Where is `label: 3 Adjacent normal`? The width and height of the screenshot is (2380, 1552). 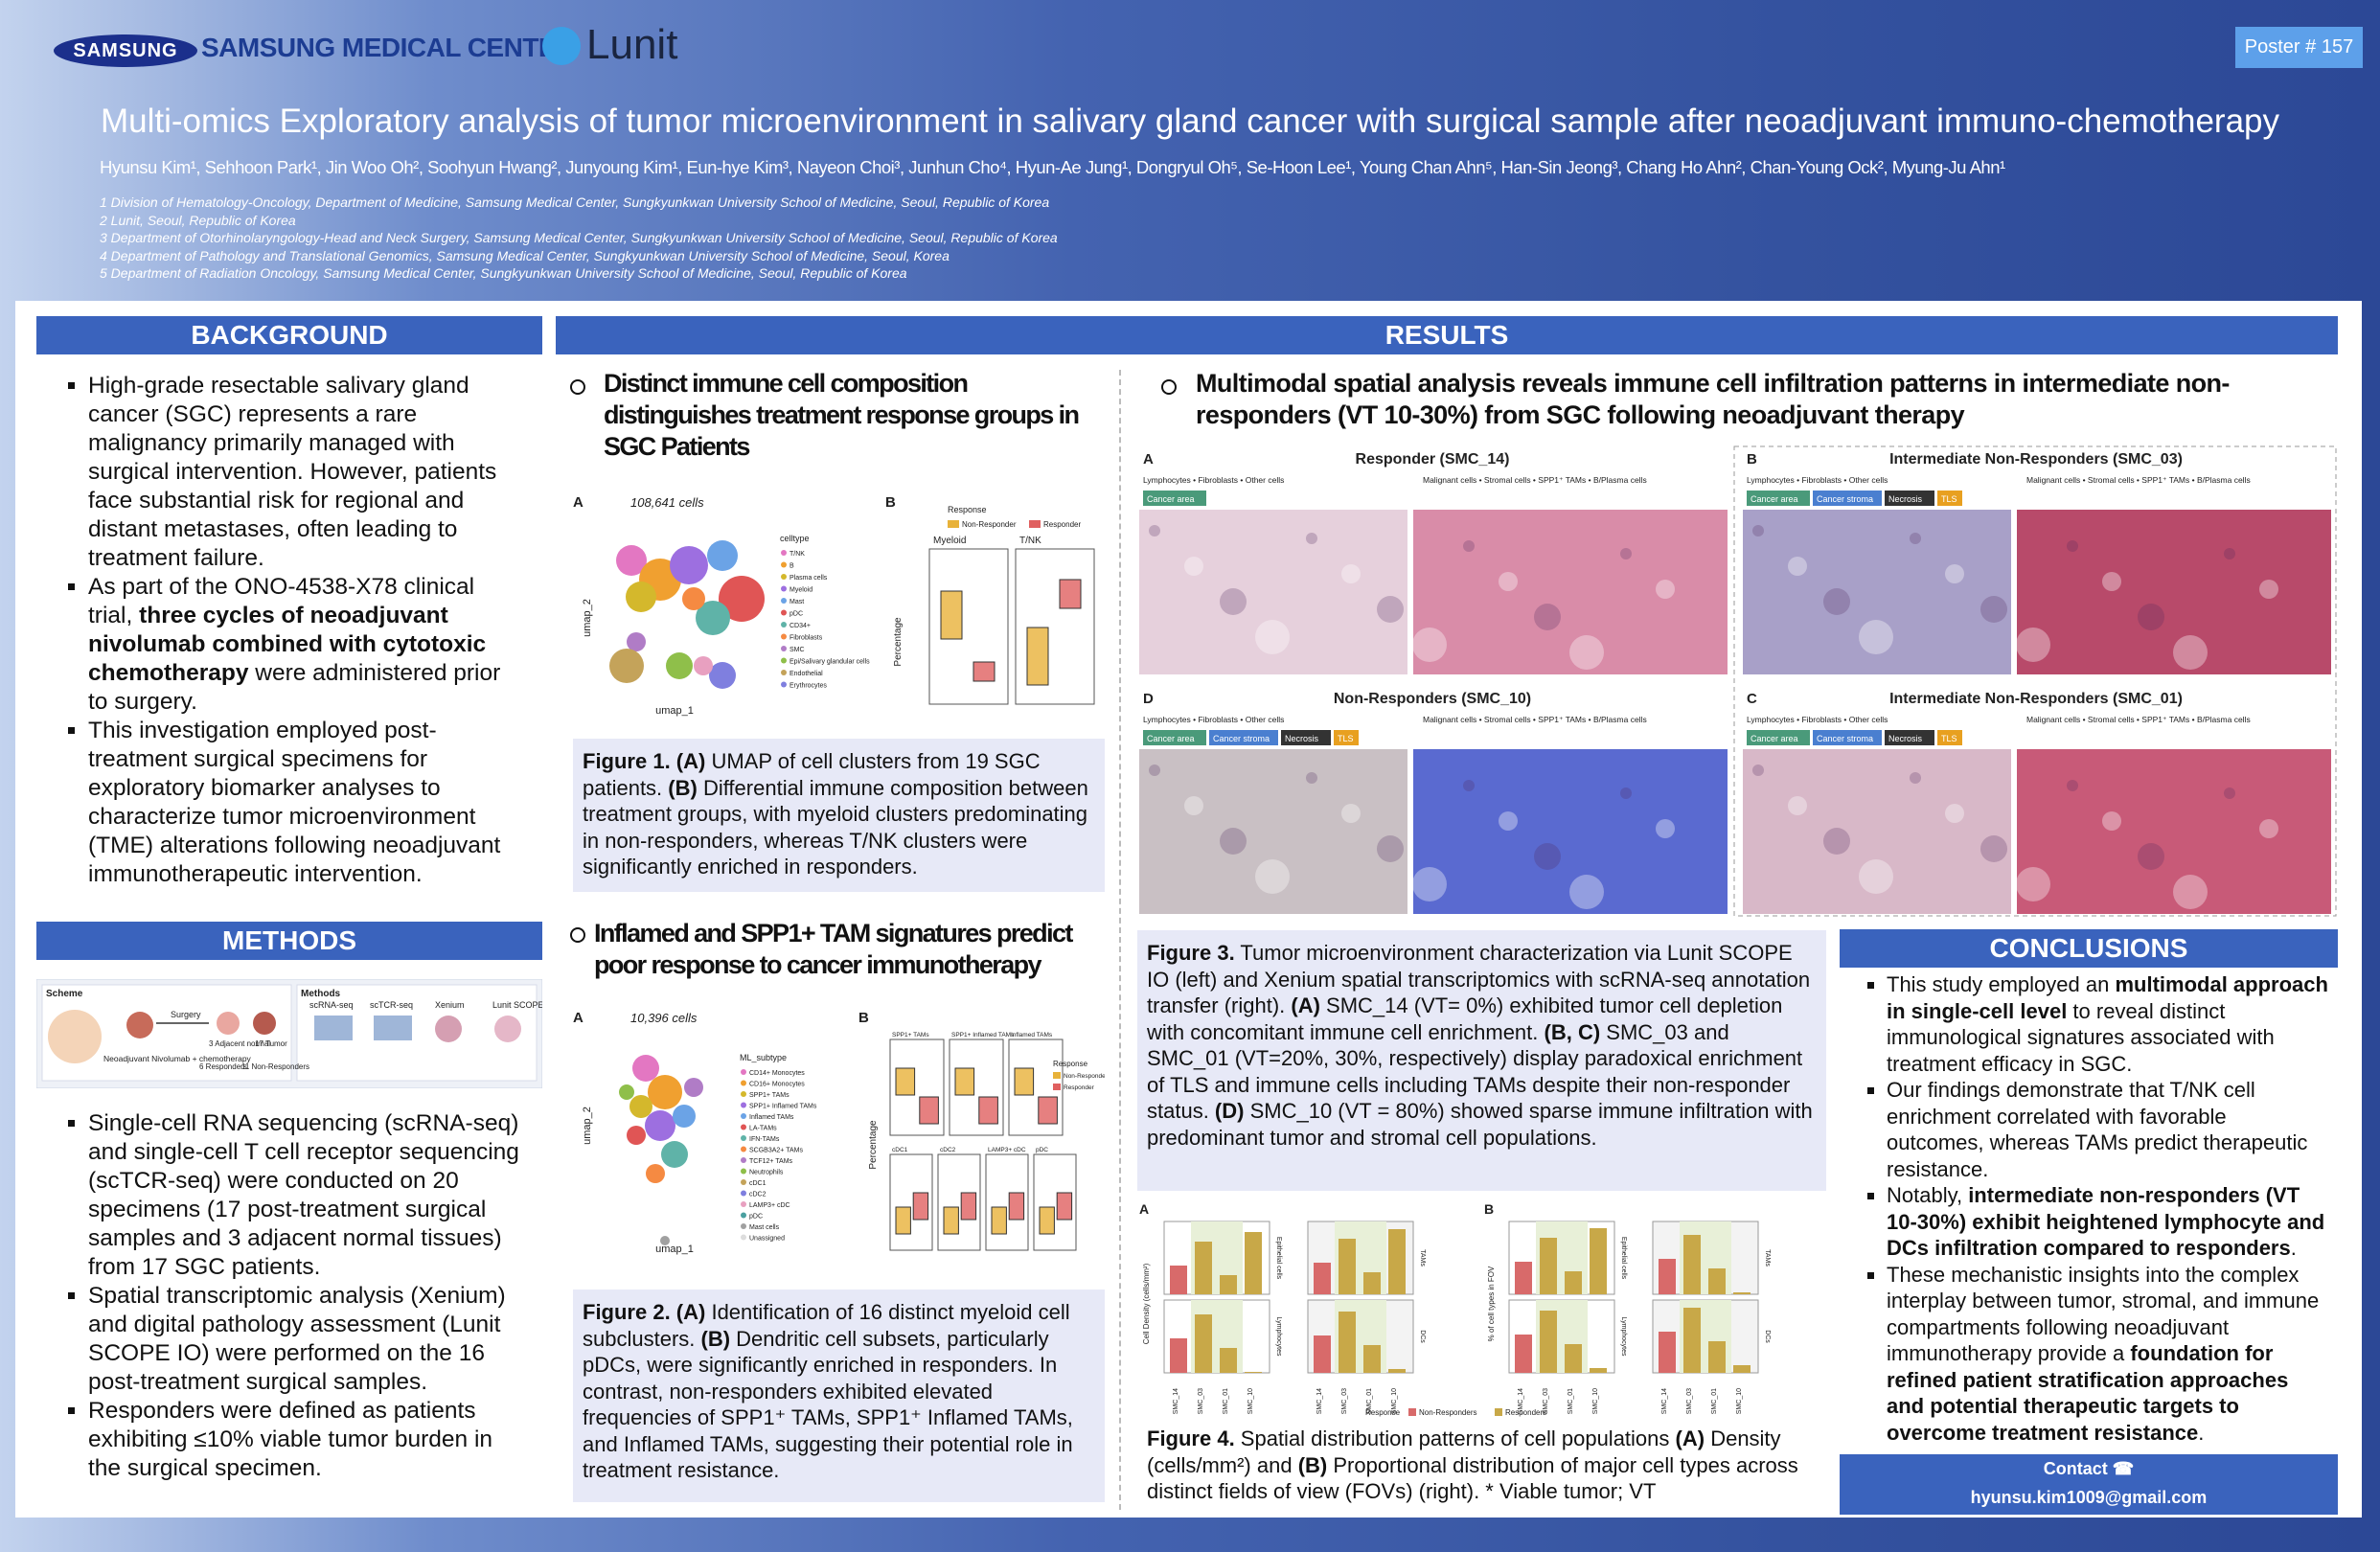
label: 3 Adjacent normal is located at coordinates (240, 1043).